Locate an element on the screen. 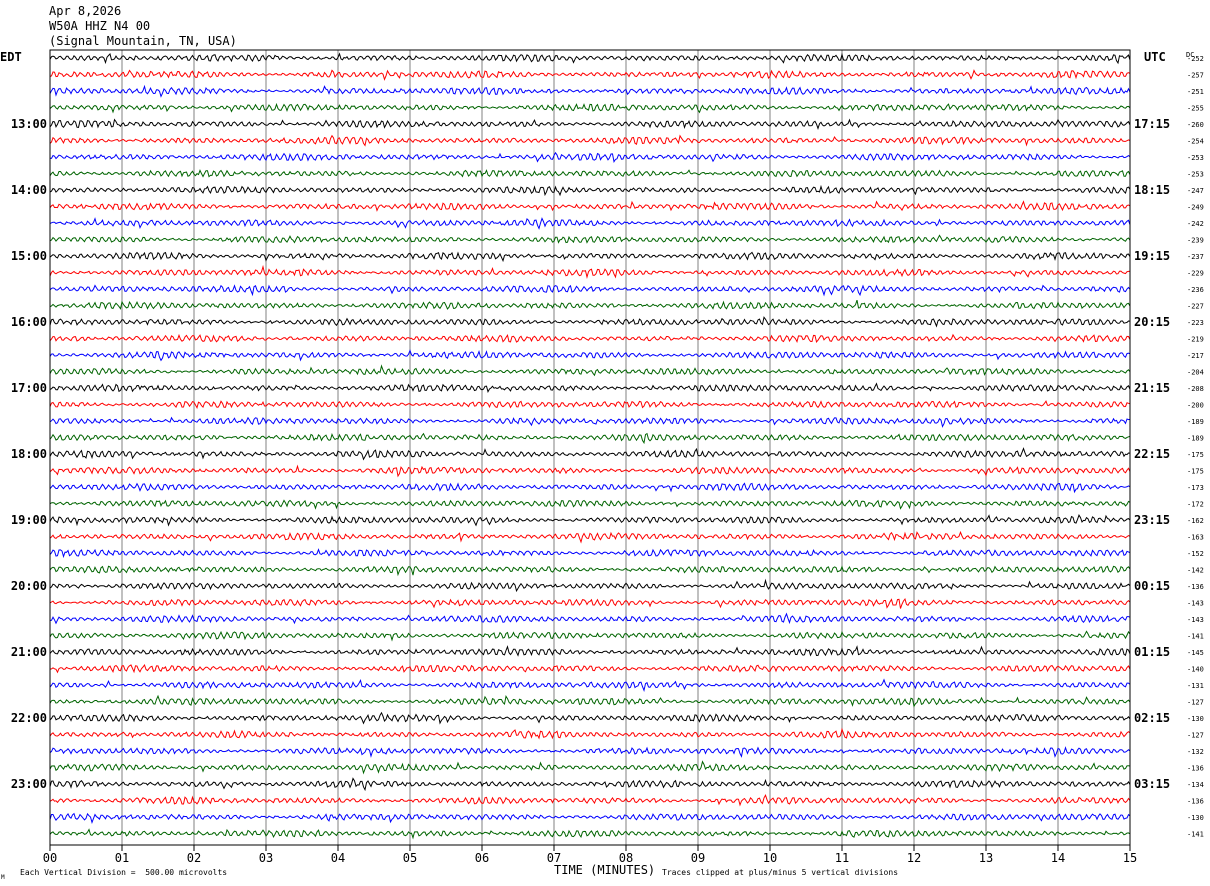  left-hour-label: 13:00 is located at coordinates (29, 124).